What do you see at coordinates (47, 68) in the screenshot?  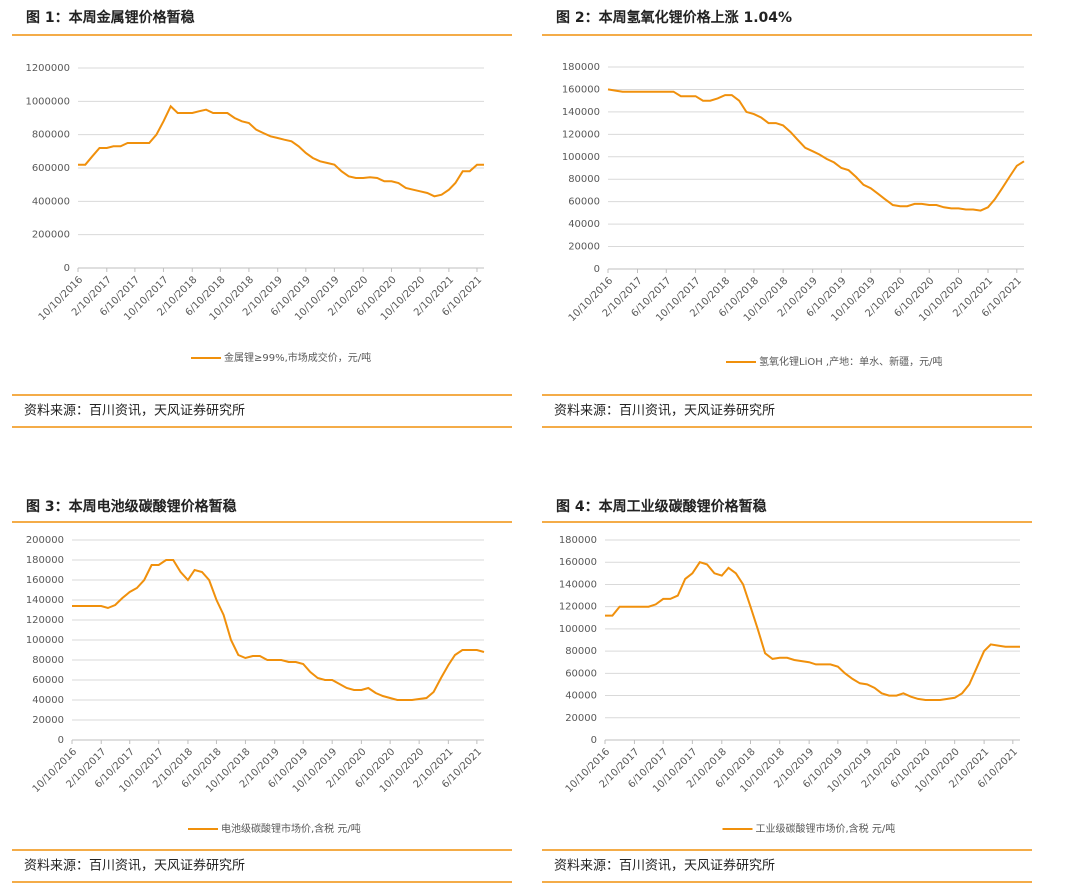 I see `y-tick-label: 1200000` at bounding box center [47, 68].